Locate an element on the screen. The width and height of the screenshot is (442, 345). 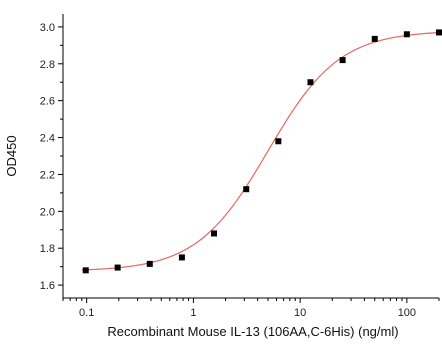
y-tick-label: 2.2 is located at coordinates (47, 175).